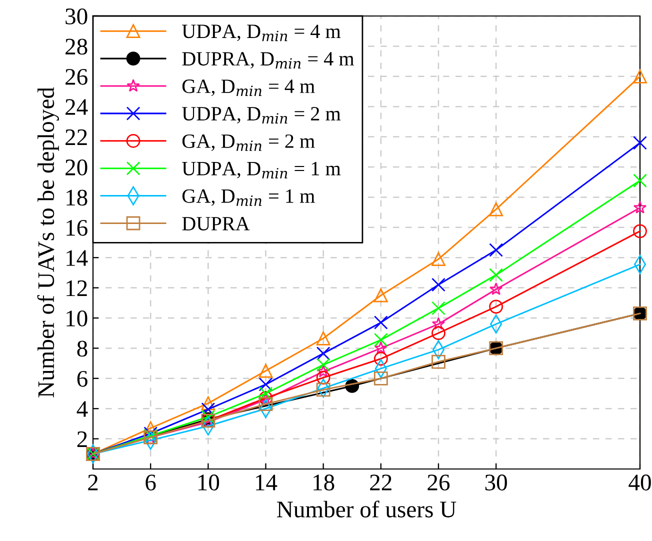  Describe the element at coordinates (267, 482) in the screenshot. I see `x-tick-label: 14` at that location.